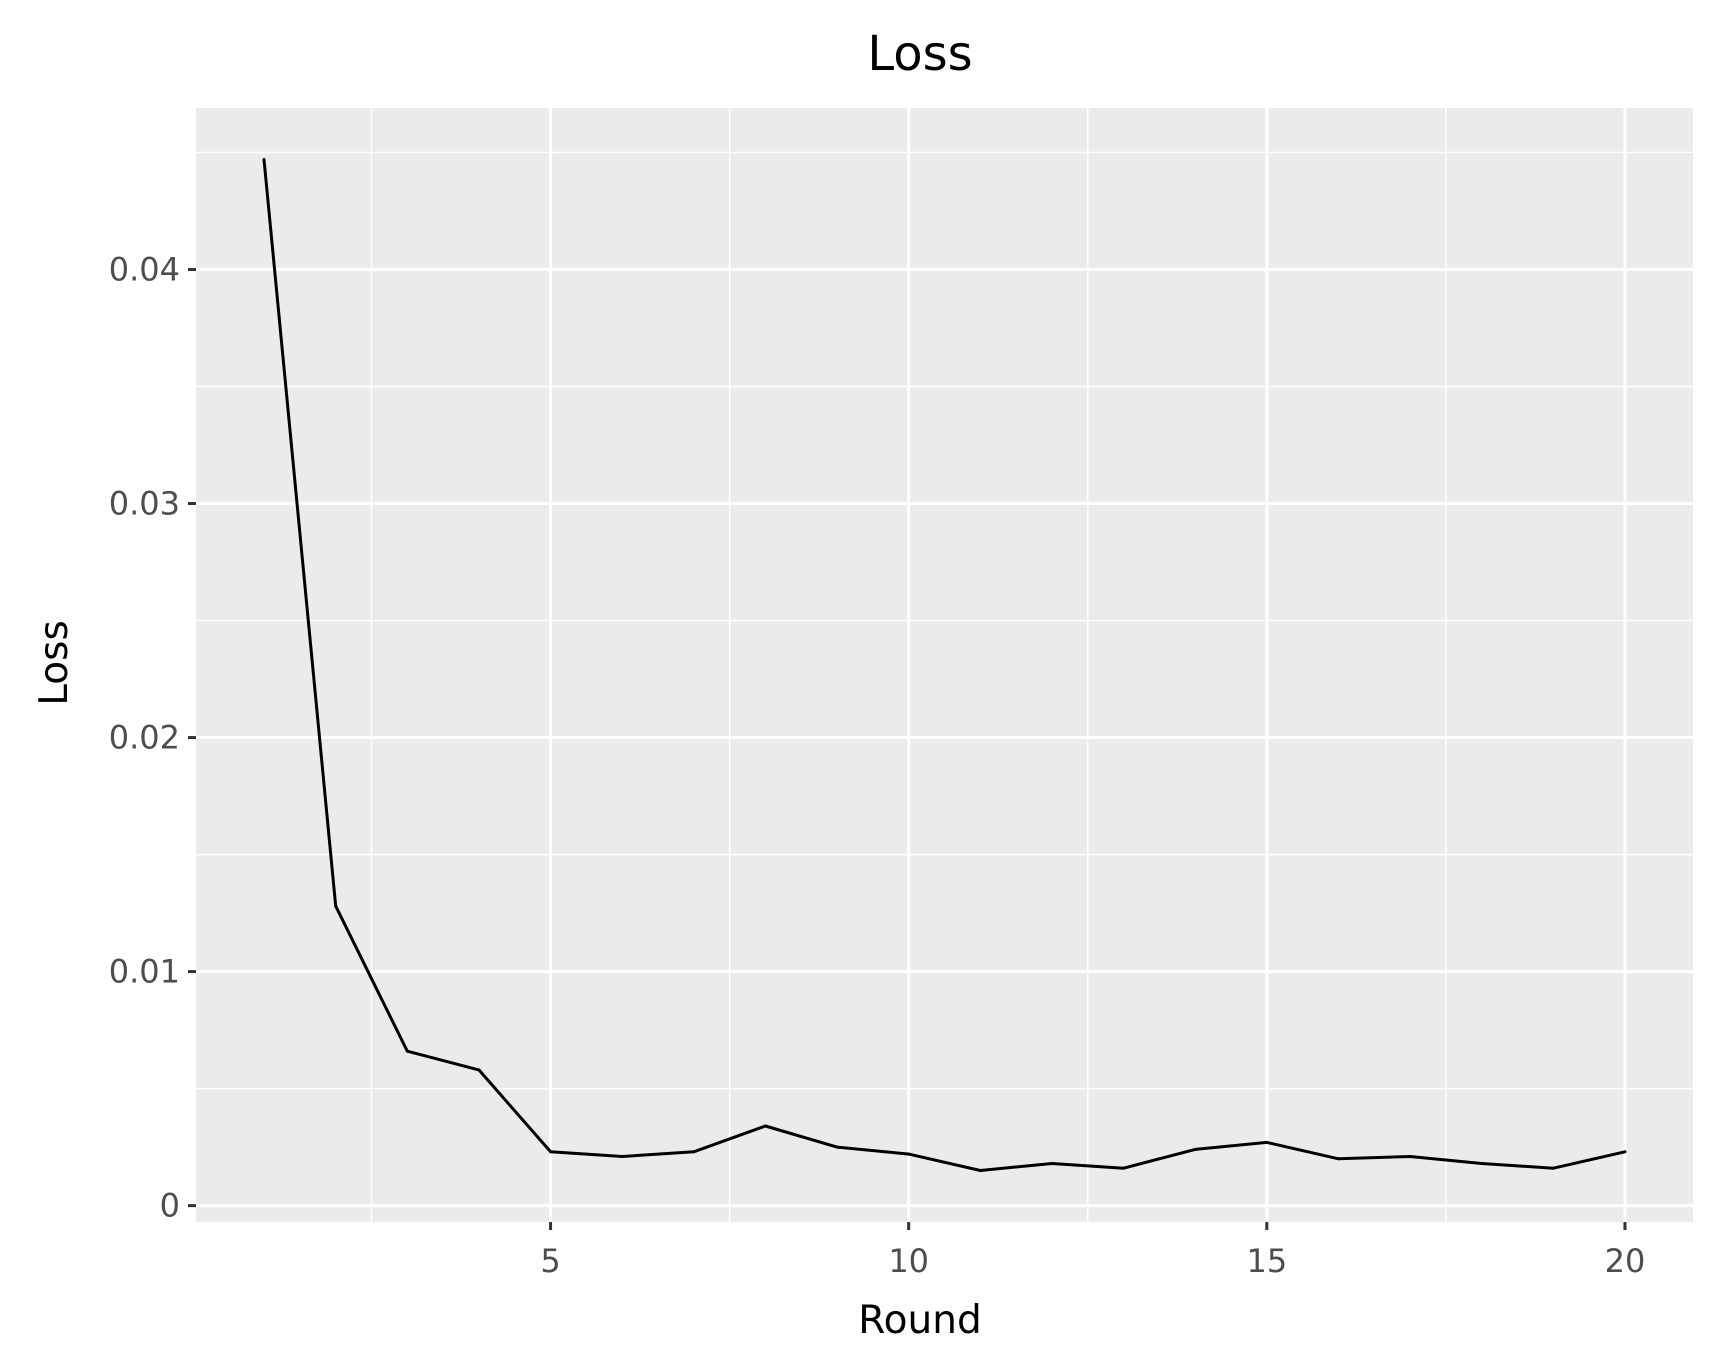 The image size is (1713, 1368). What do you see at coordinates (908, 1261) in the screenshot?
I see `x-tick-label: 10` at bounding box center [908, 1261].